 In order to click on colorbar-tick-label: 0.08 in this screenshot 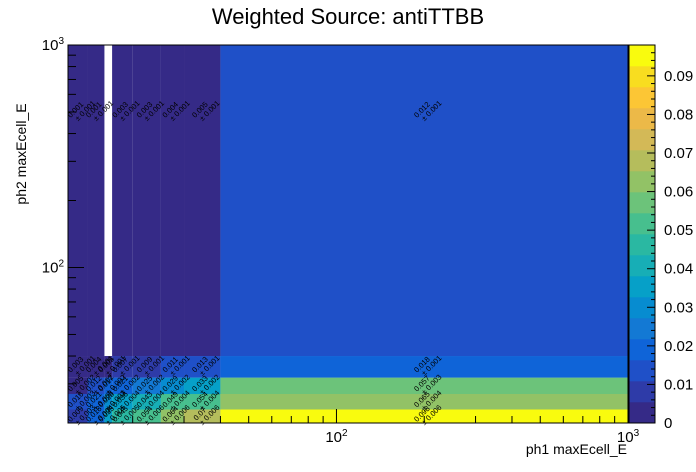, I will do `click(678, 114)`.